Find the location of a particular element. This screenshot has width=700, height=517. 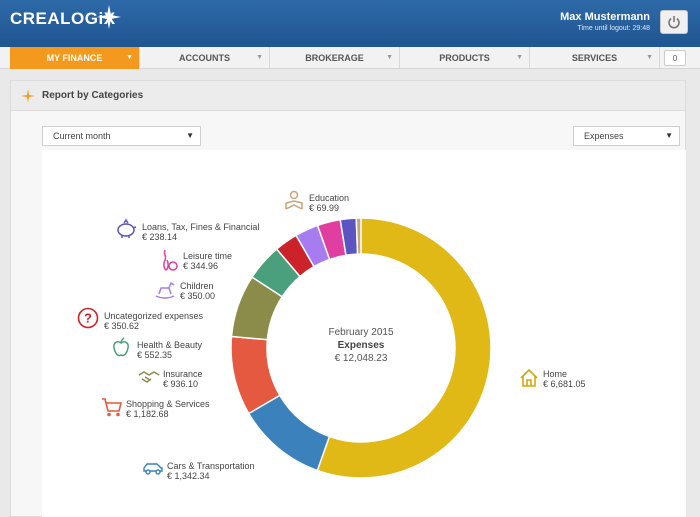

legend-name: Children is located at coordinates (197, 286).